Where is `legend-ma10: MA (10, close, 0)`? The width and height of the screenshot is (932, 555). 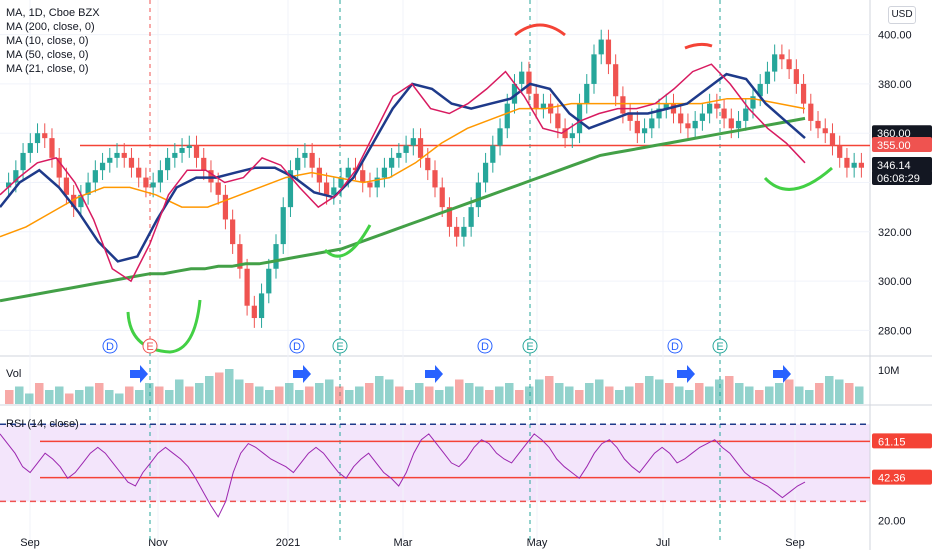
legend-ma10: MA (10, close, 0) is located at coordinates (47, 41).